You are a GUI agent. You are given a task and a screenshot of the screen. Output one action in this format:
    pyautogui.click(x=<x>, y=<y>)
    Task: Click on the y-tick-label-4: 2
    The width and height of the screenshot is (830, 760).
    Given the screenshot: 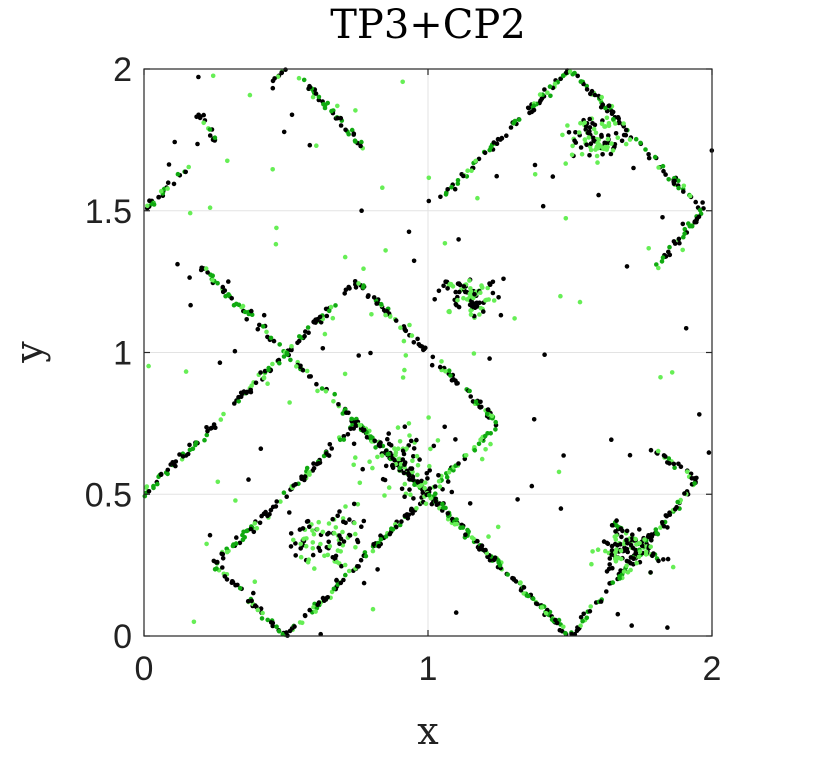 What is the action you would take?
    pyautogui.click(x=122, y=70)
    